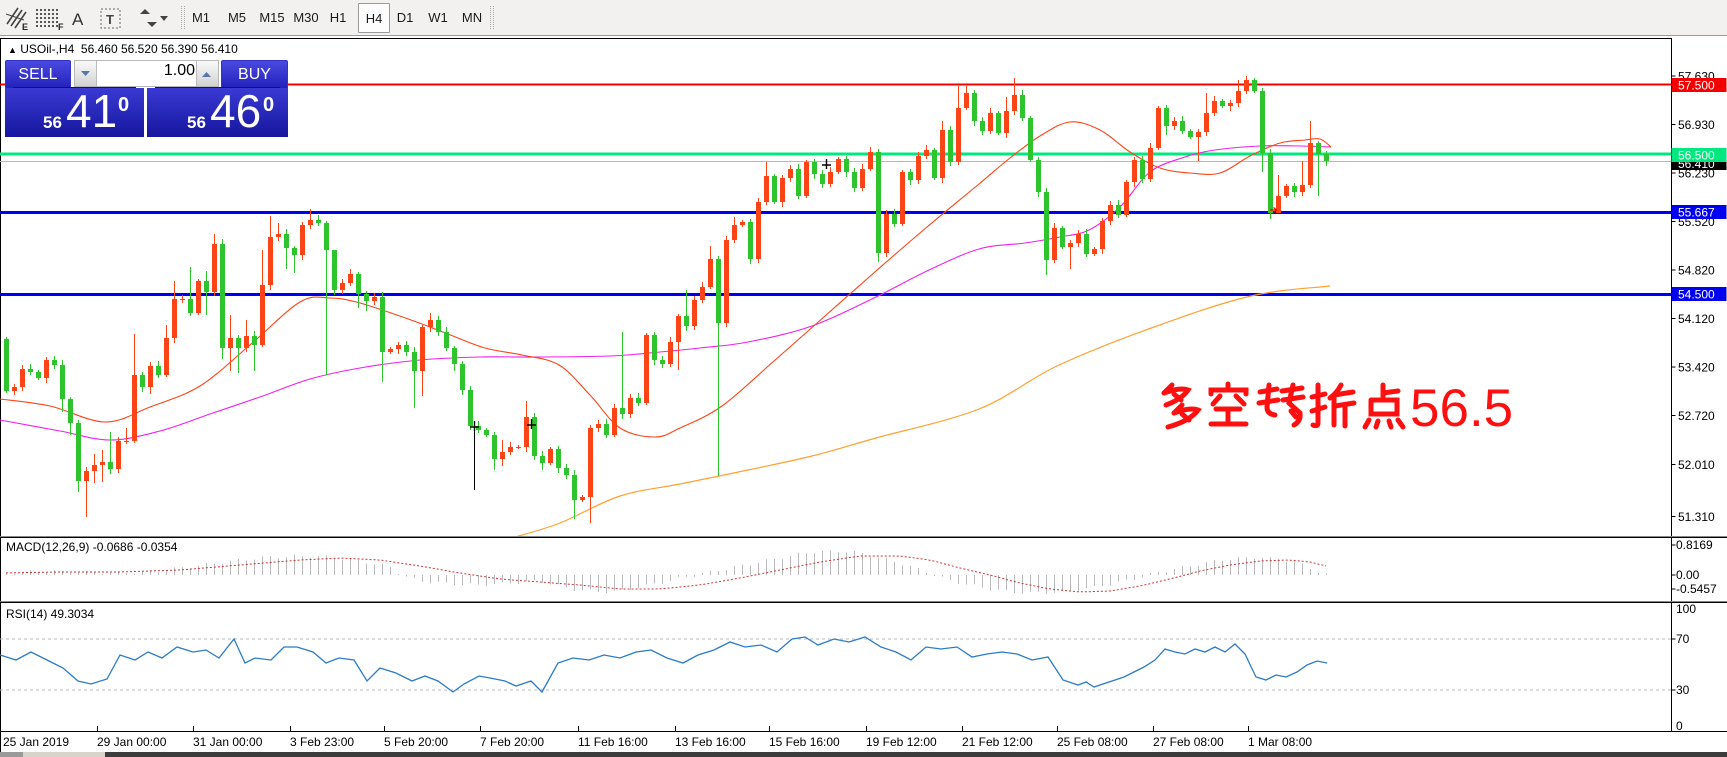  I want to click on svg-text: 56.500, so click(1696, 156).